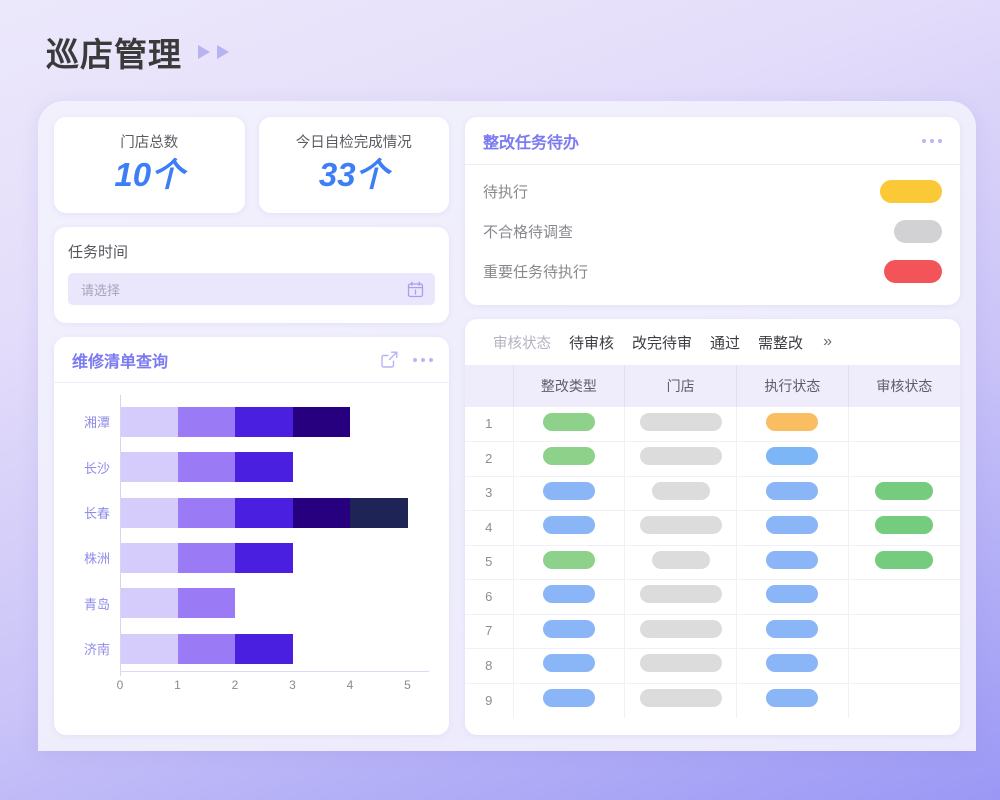 This screenshot has width=1000, height=800. Describe the element at coordinates (177, 685) in the screenshot. I see `x-axis-tick: 1` at that location.